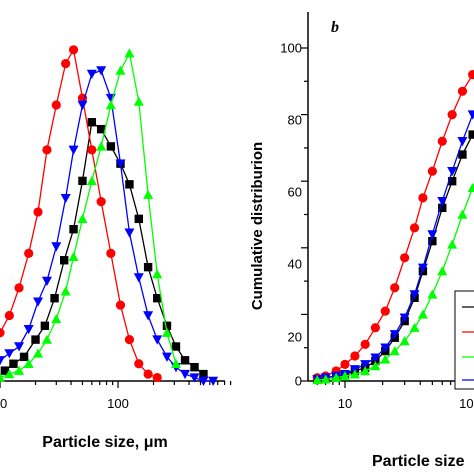  I want to click on panel-b-y-tick-label-100: 100, so click(291, 48).